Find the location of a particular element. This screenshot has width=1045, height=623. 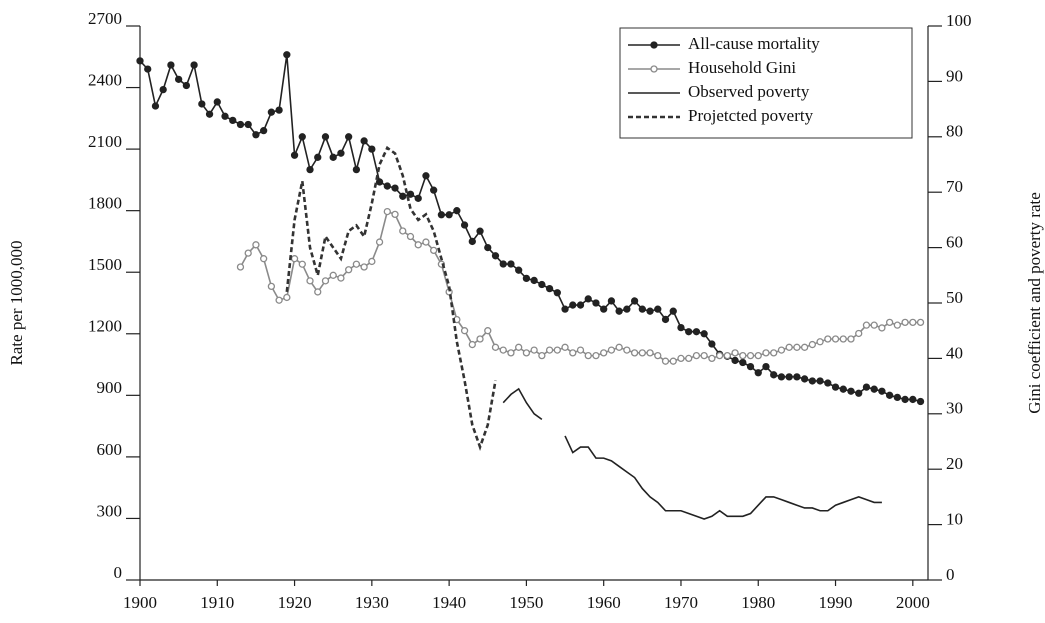

y2-axis-label: Gini coefficient and poverty rate is located at coordinates (1034, 303).